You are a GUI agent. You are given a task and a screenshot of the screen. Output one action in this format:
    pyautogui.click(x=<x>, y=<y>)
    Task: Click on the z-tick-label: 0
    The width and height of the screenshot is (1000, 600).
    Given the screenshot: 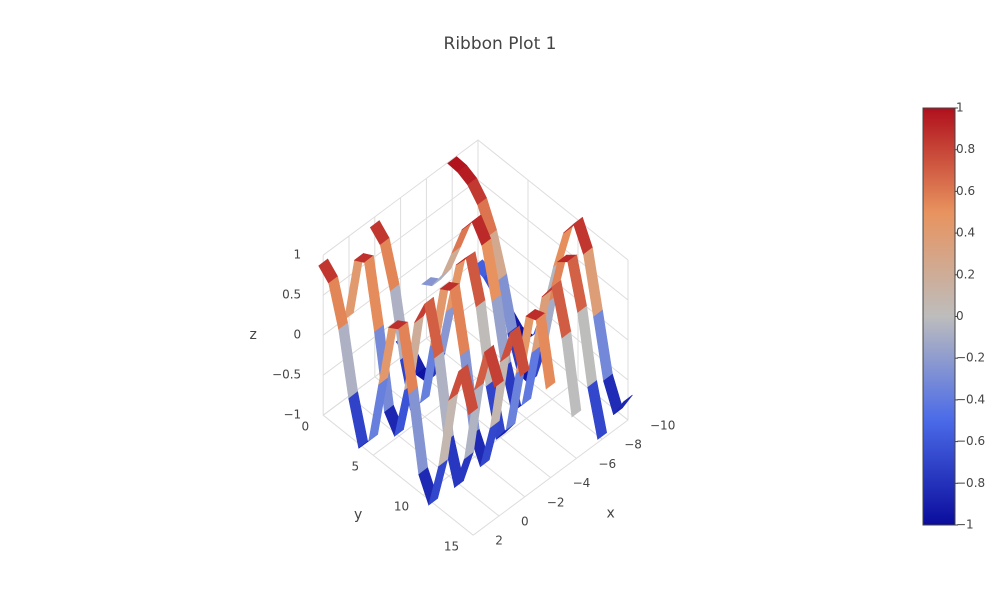 What is the action you would take?
    pyautogui.click(x=298, y=335)
    